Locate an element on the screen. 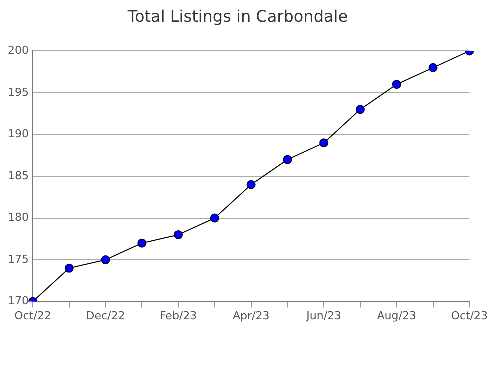 The width and height of the screenshot is (490, 380). y-tick-label: 180 is located at coordinates (18, 217).